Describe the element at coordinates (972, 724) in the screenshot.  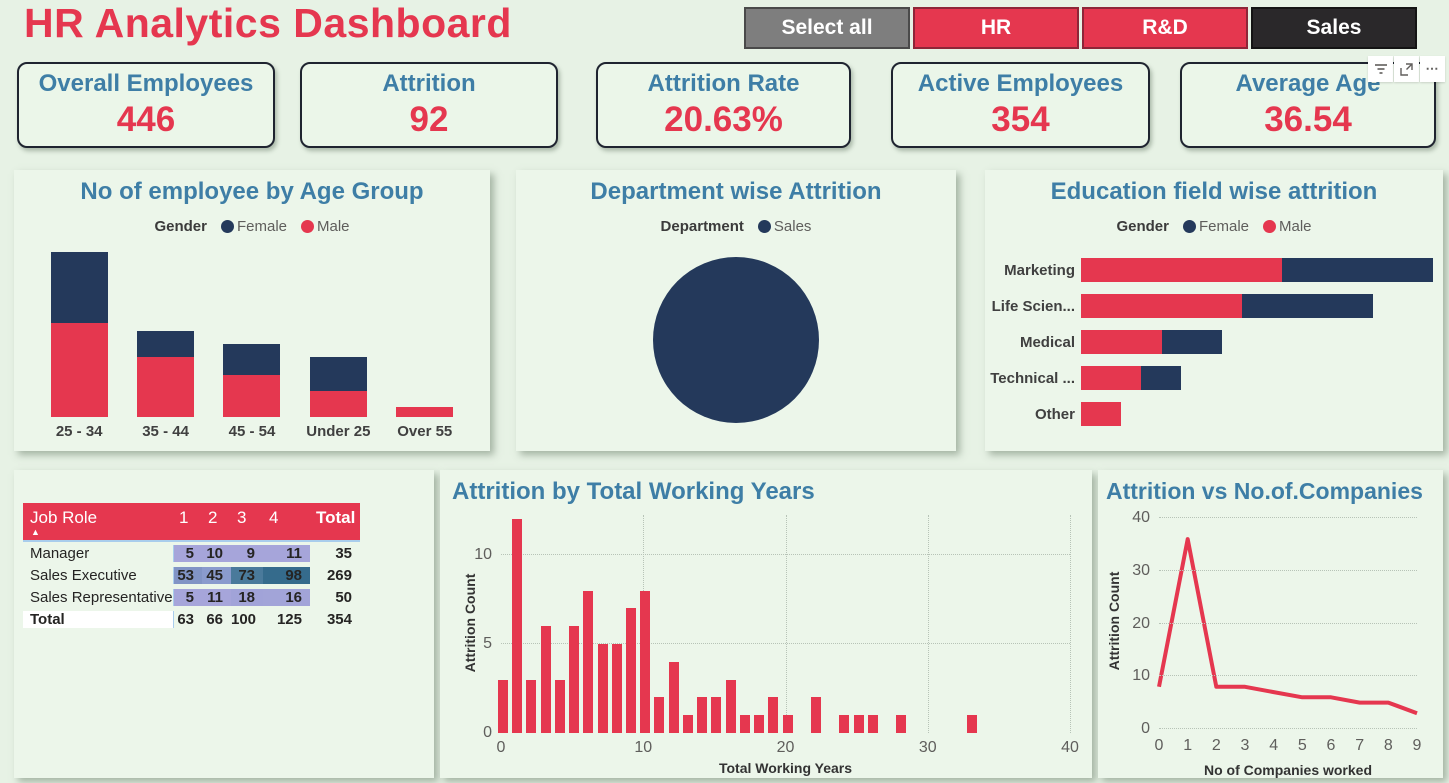
I see `attrition-bar-x33` at that location.